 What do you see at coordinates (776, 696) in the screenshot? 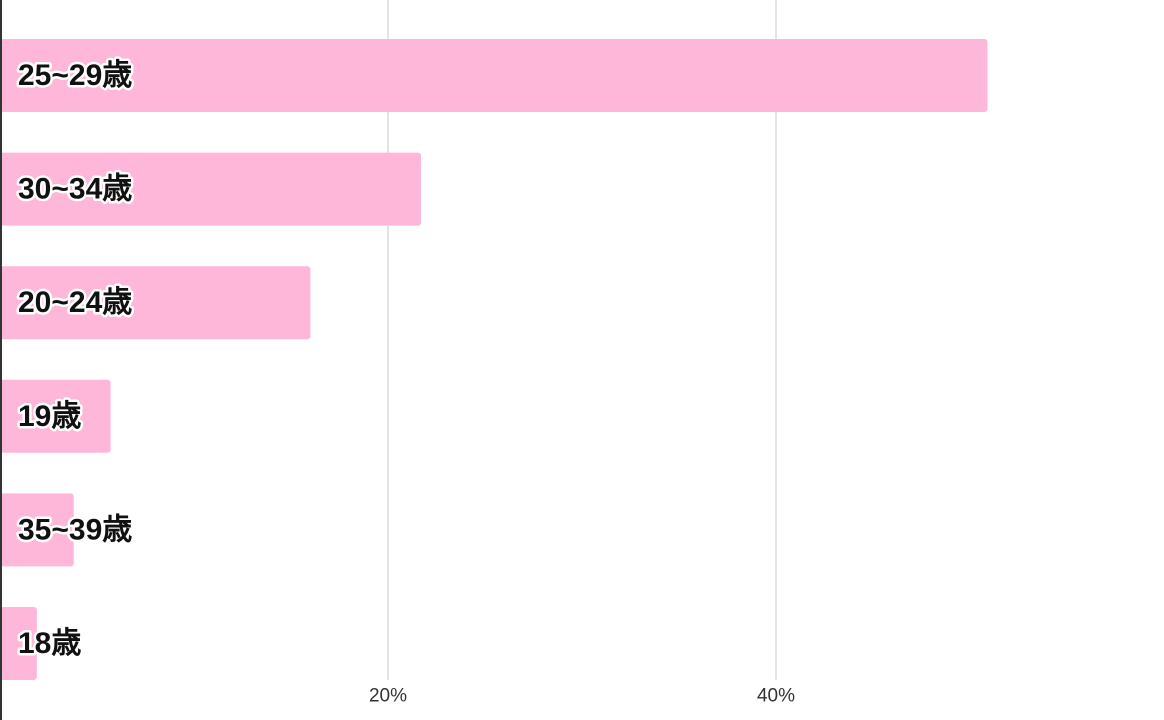
I see `x-tick-label: 40%` at bounding box center [776, 696].